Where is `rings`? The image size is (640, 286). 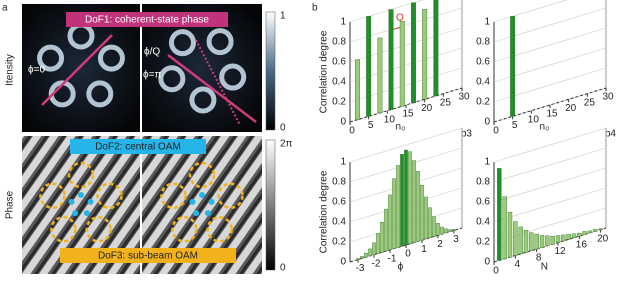
rings is located at coordinates (142, 68).